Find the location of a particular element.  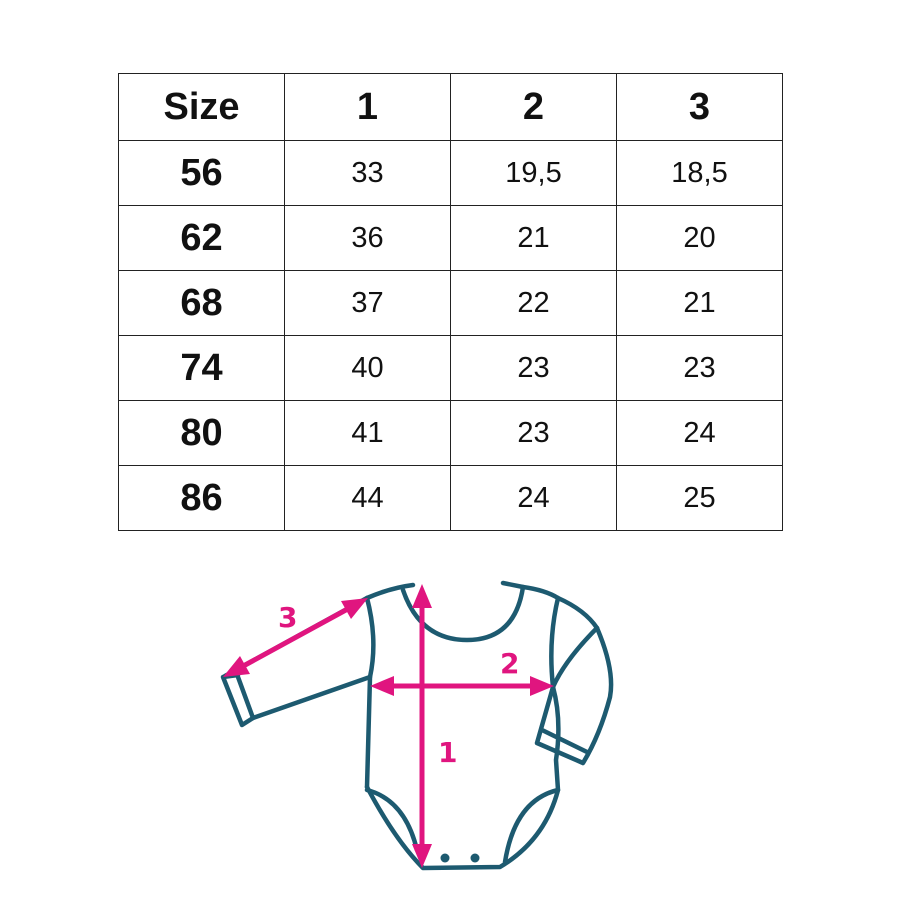

measurement-cell-3: 24 is located at coordinates (699, 433).